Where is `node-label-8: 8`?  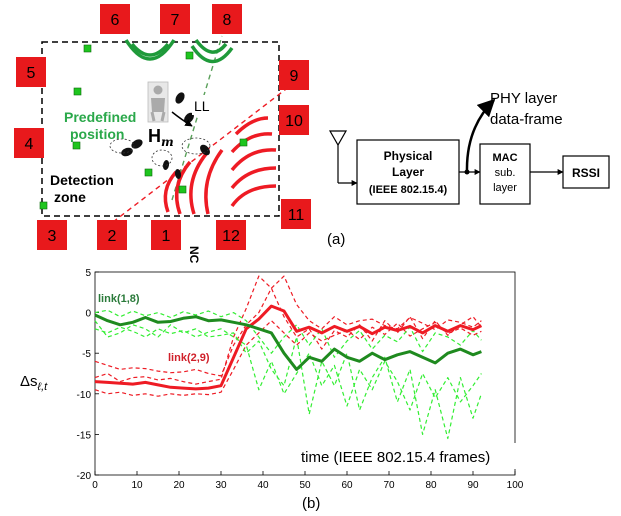
node-label-8: 8 is located at coordinates (227, 20).